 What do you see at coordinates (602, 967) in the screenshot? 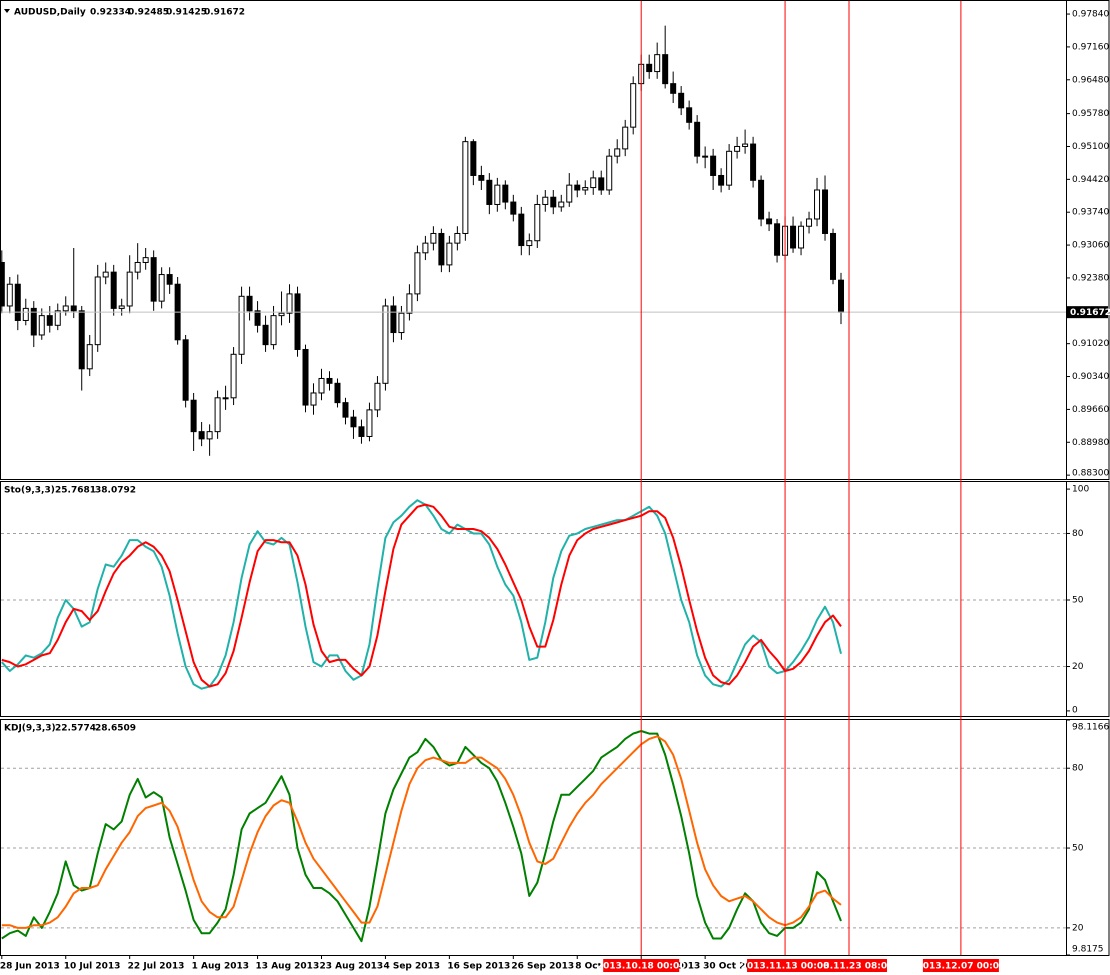
I see `x-tick-label: 8 Oct 2013` at bounding box center [602, 967].